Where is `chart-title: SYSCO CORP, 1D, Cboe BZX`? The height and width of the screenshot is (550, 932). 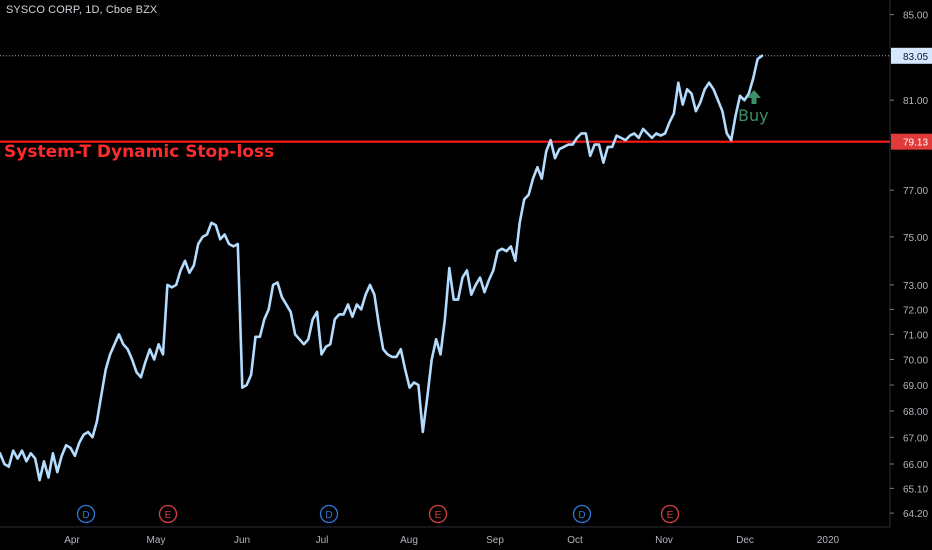 chart-title: SYSCO CORP, 1D, Cboe BZX is located at coordinates (82, 10).